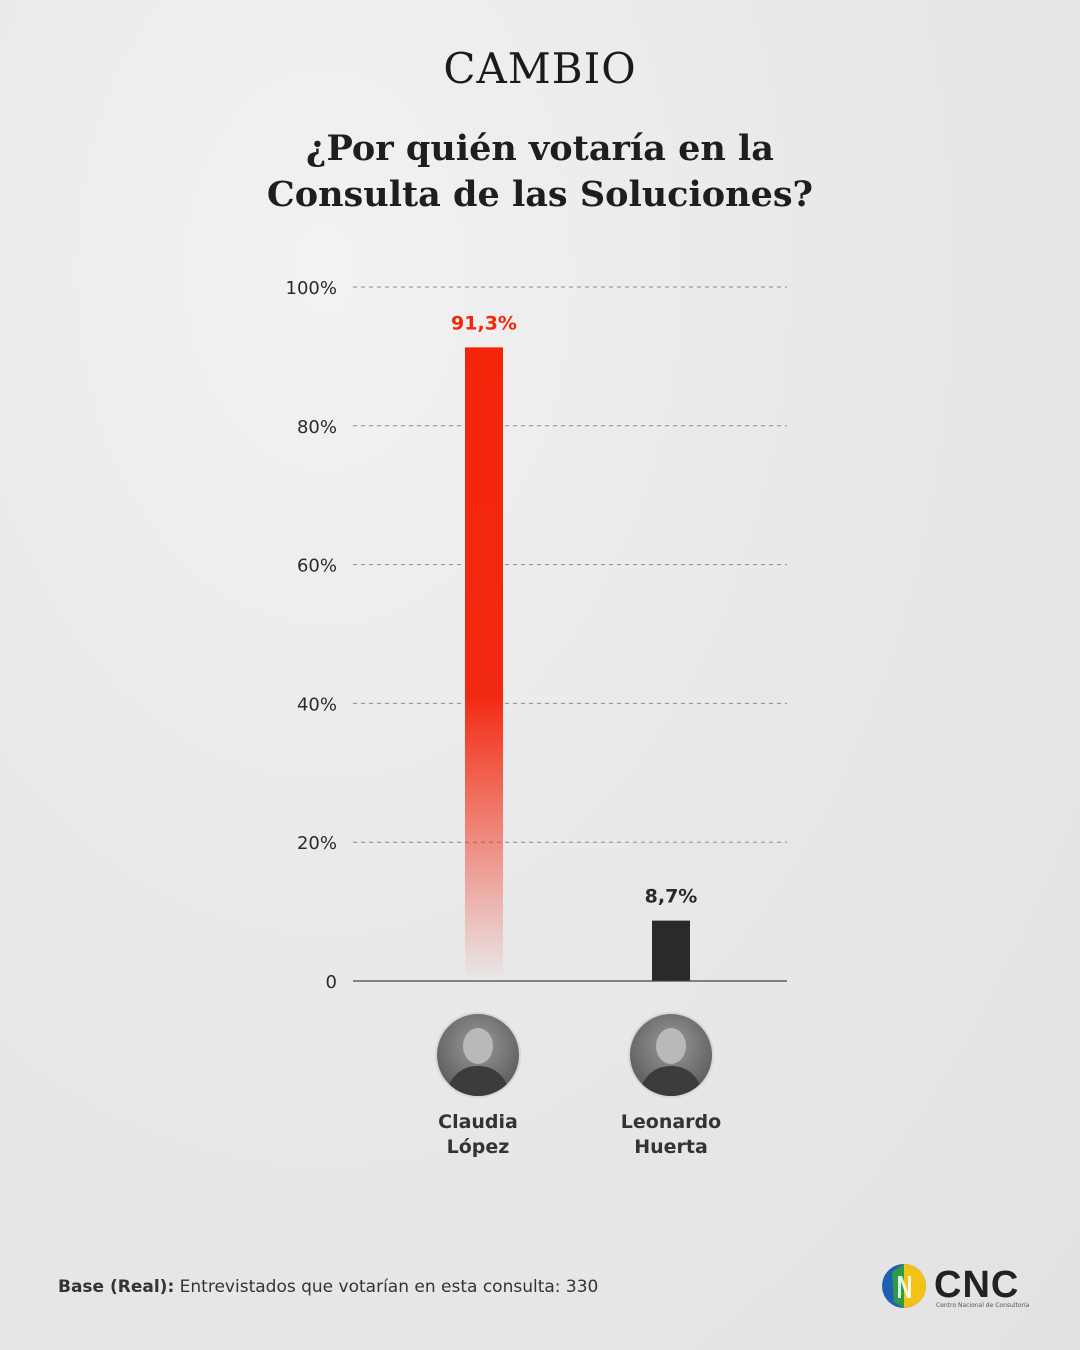 This screenshot has height=1350, width=1080. I want to click on candidate-claudia-lopez: Claudia López, so click(478, 1086).